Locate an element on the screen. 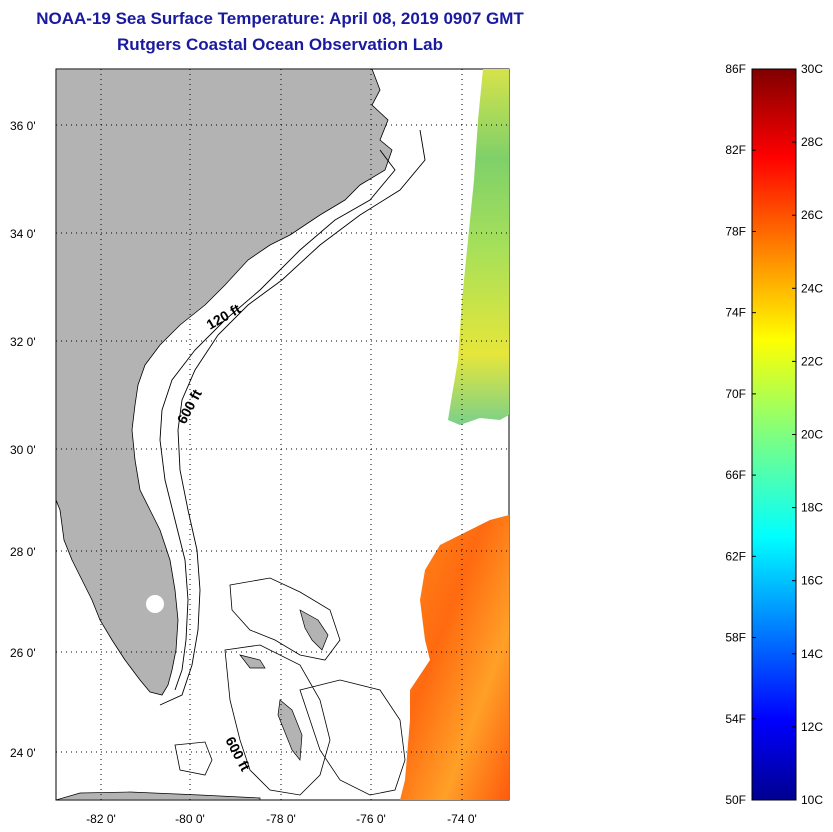 This screenshot has height=832, width=833. colorbar-celsius-label: 30C is located at coordinates (812, 69).